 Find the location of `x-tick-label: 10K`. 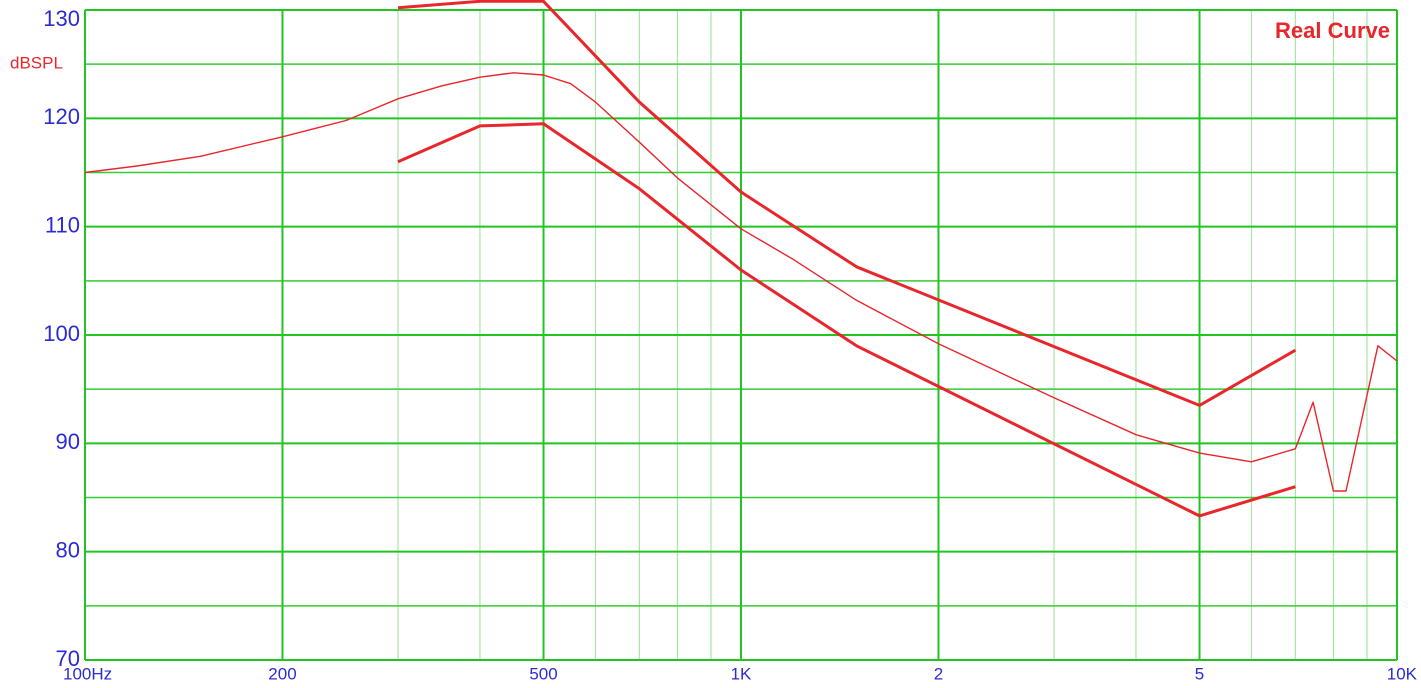

x-tick-label: 10K is located at coordinates (1402, 673).